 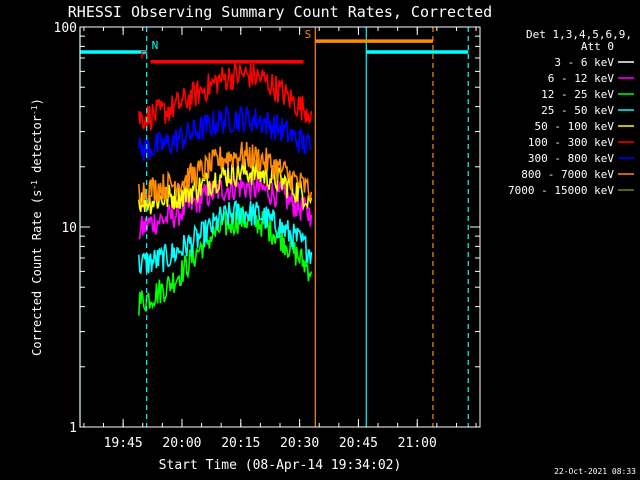 I want to click on legend-header-0: Det 1,3,4,5,6,9,, so click(x=579, y=34).